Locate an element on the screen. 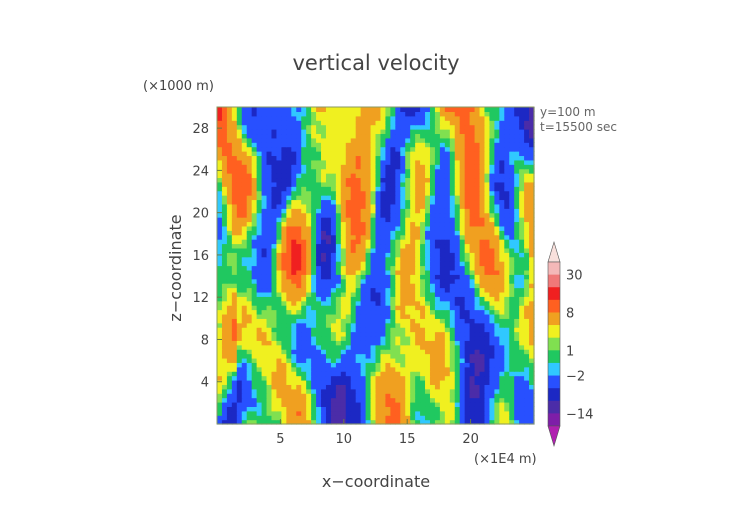  colorbar-swatch is located at coordinates (554, 382).